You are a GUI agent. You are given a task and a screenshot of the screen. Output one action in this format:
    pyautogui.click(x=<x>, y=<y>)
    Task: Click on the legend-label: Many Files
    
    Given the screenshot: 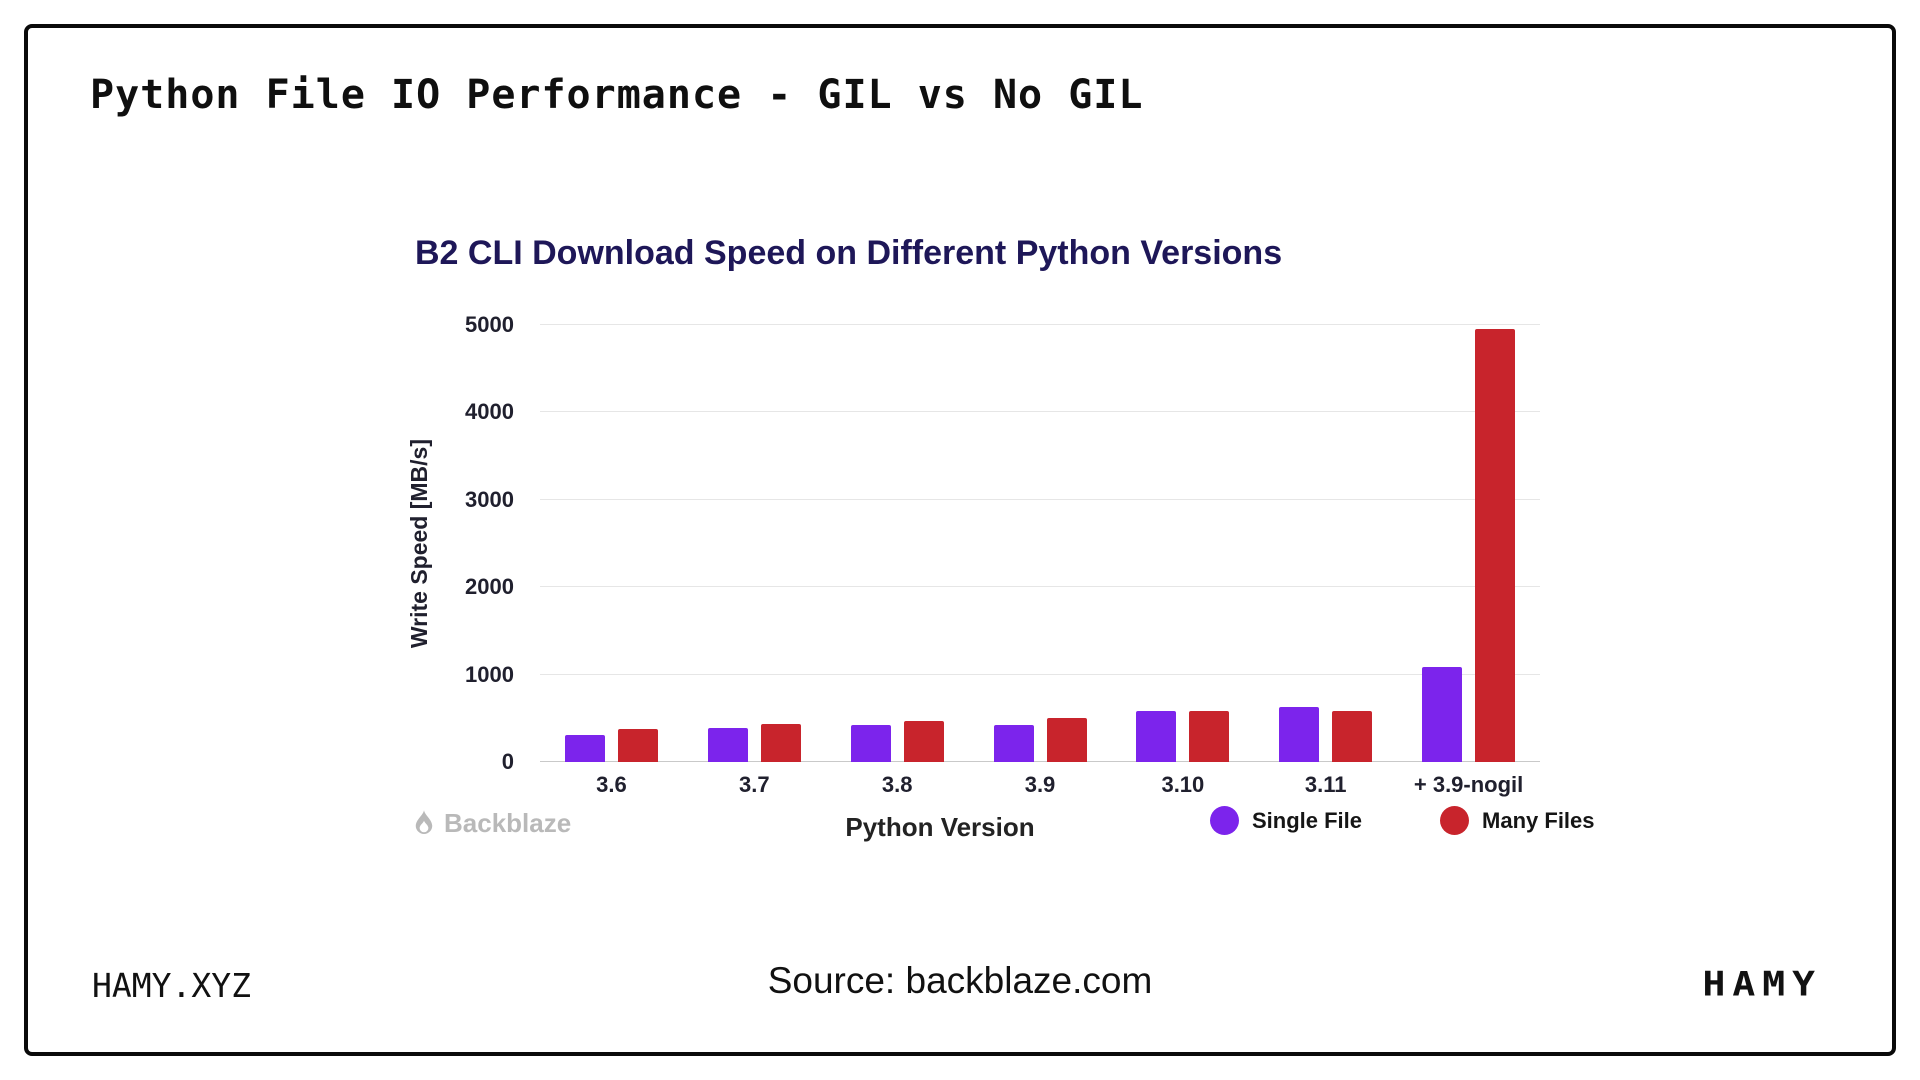 What is the action you would take?
    pyautogui.click(x=1538, y=820)
    